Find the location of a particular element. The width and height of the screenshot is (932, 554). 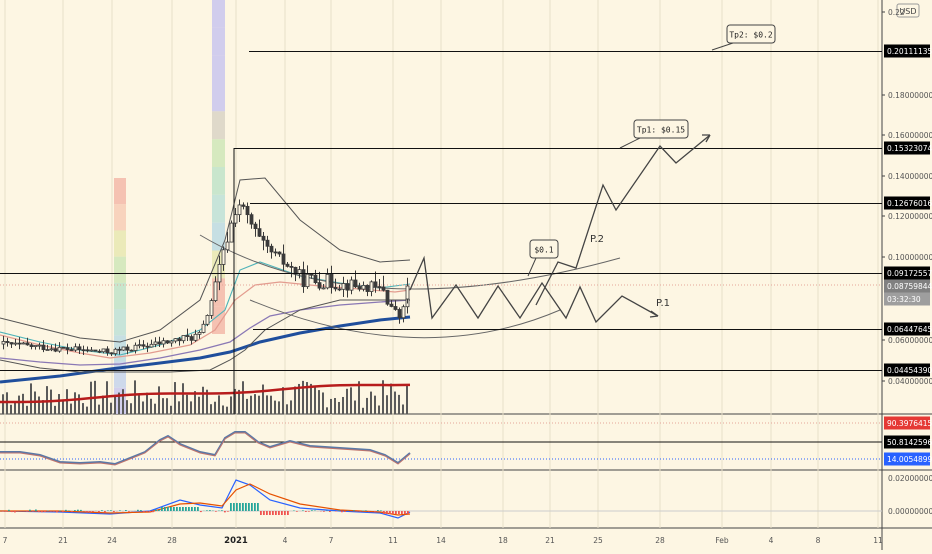

macd-axis-label: 0.02000000 is located at coordinates (910, 478).